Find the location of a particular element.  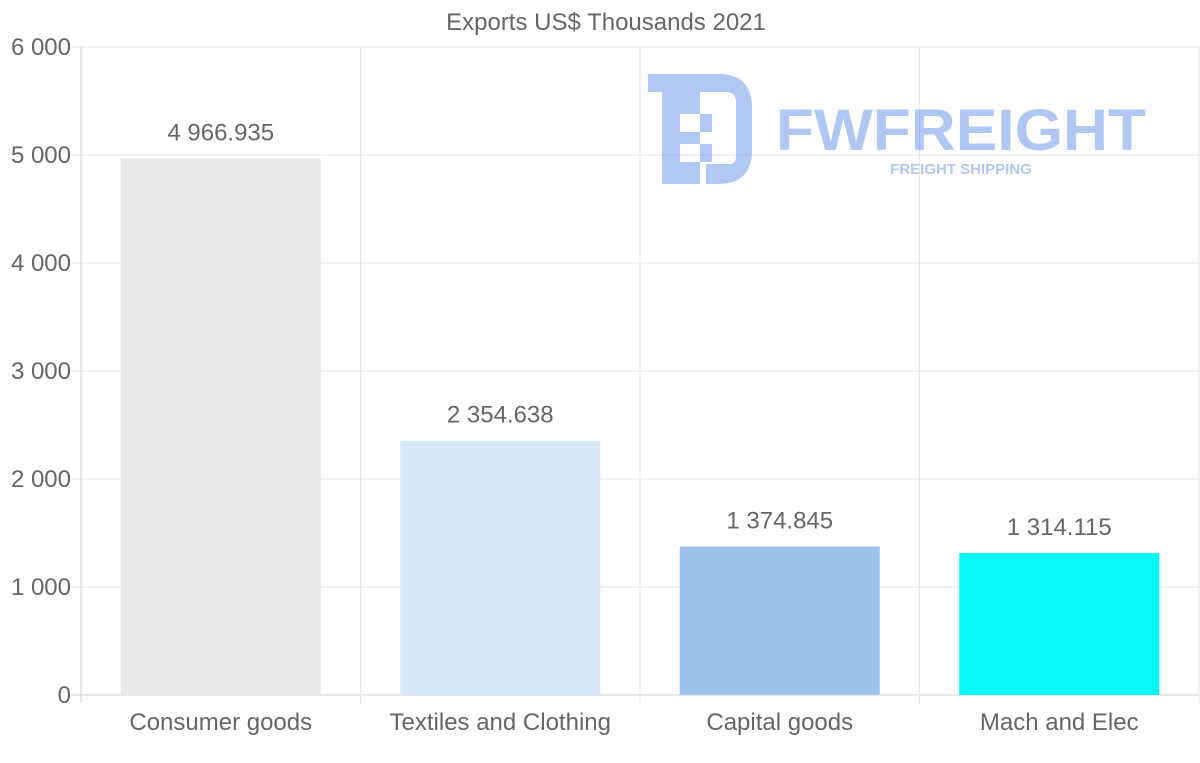

x-tick-label: Consumer goods is located at coordinates (220, 722).